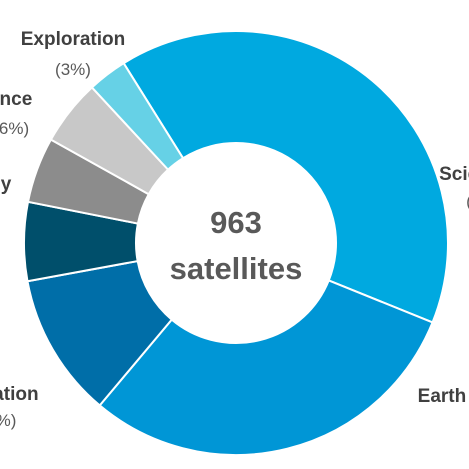 This screenshot has width=469, height=469. What do you see at coordinates (14, 128) in the screenshot?
I see `pct-intelligence: 6%)` at bounding box center [14, 128].